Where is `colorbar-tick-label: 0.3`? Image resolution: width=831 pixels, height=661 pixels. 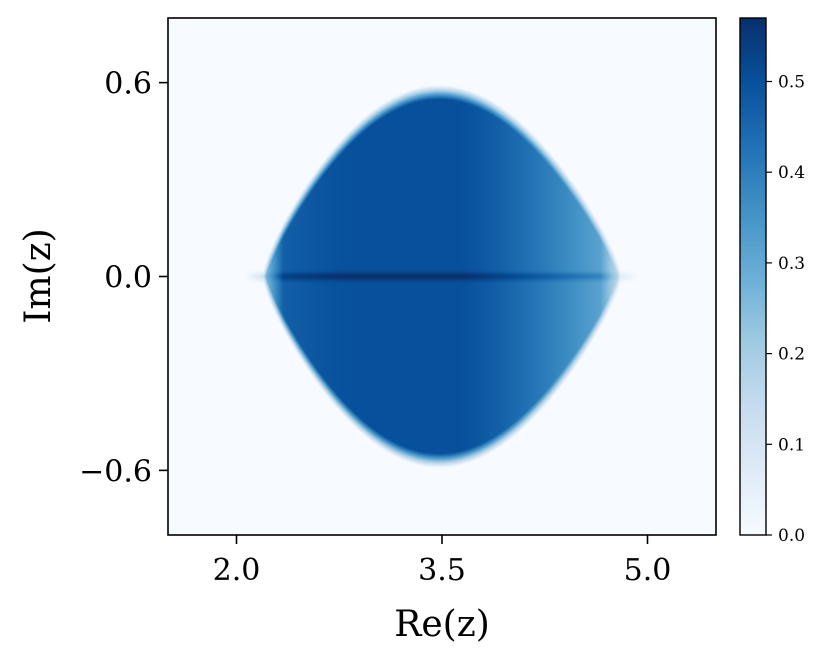
colorbar-tick-label: 0.3 is located at coordinates (791, 264).